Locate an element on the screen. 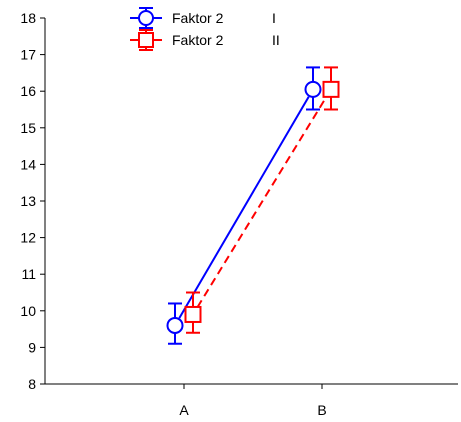  legend-item-2: Faktor 2 II is located at coordinates (205, 40).